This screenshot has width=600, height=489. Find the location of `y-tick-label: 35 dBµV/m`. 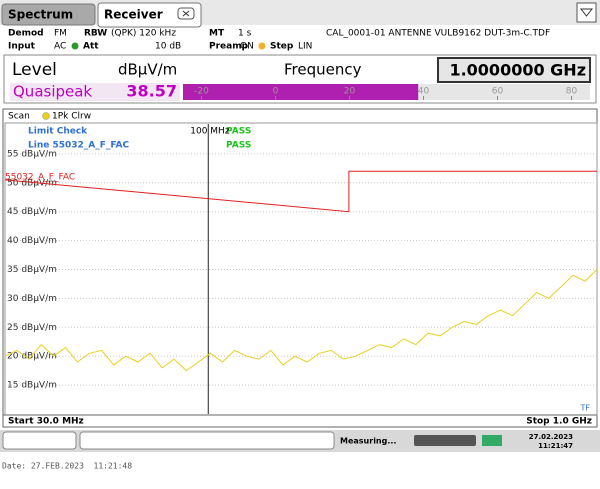

y-tick-label: 35 dBµV/m is located at coordinates (32, 270).